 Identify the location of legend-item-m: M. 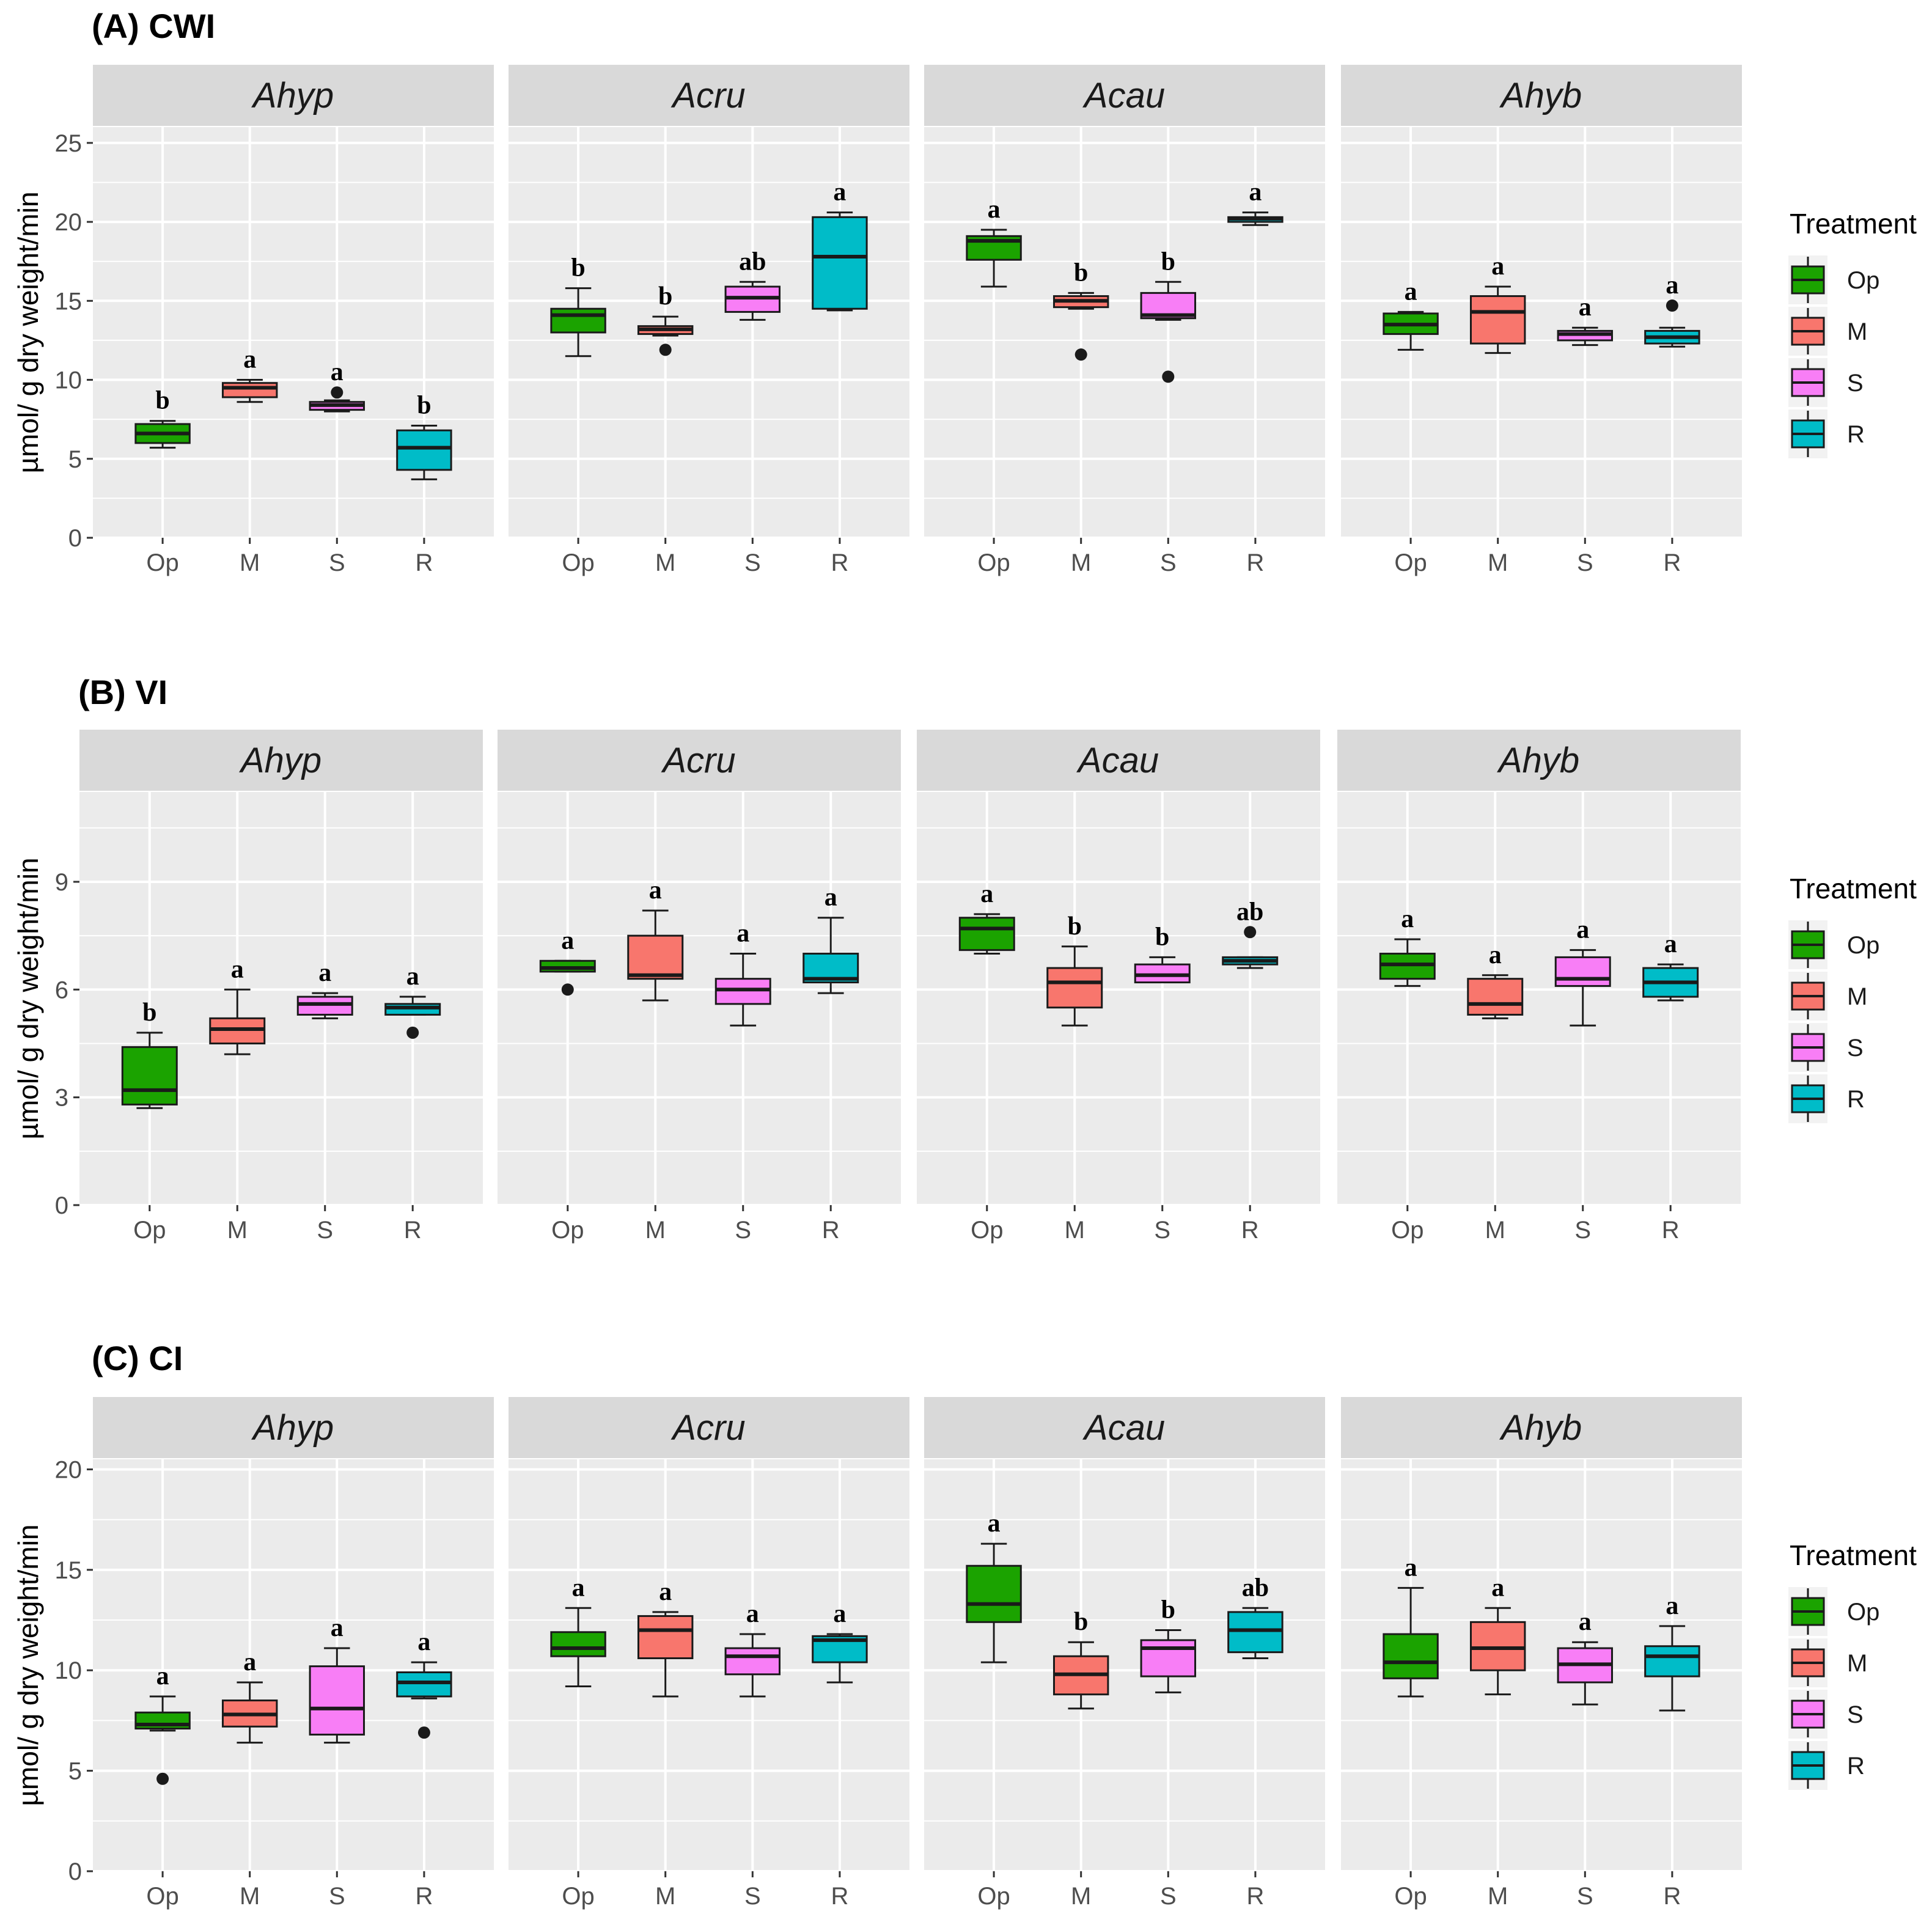
(1827, 997).